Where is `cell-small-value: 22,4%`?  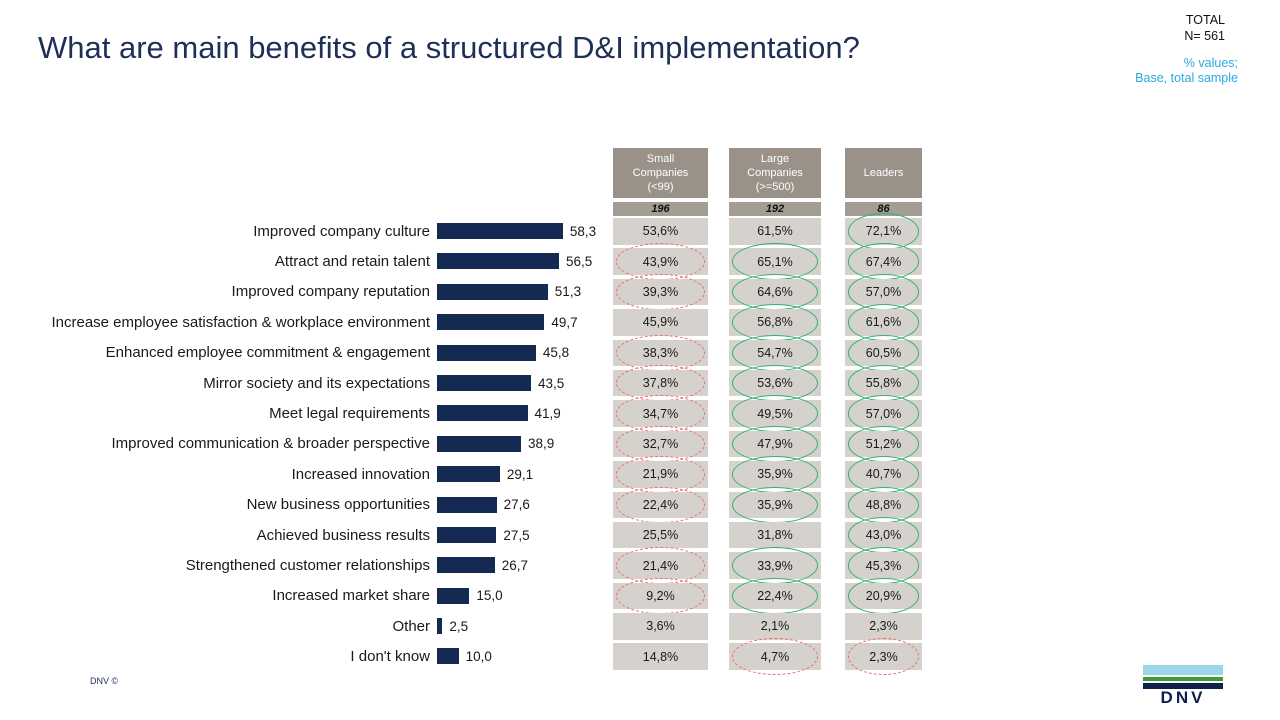
cell-small-value: 22,4% is located at coordinates (660, 504).